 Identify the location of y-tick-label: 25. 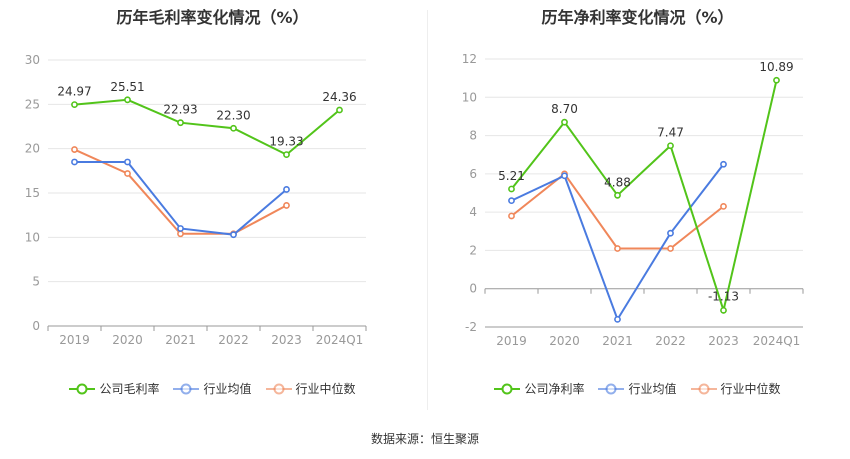
(32, 104).